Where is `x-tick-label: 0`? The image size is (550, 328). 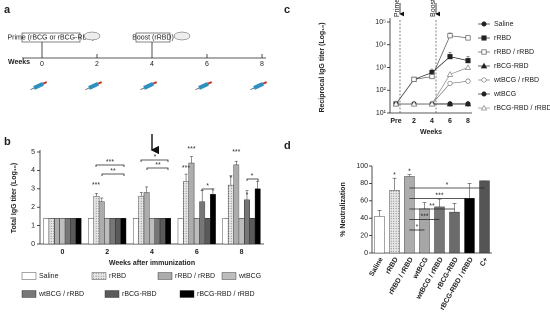
x-tick-label: 0 is located at coordinates (62, 252).